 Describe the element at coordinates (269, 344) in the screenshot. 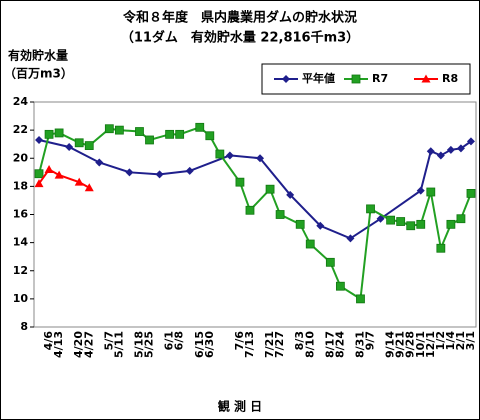

I see `x-tick-label: 7/21` at that location.